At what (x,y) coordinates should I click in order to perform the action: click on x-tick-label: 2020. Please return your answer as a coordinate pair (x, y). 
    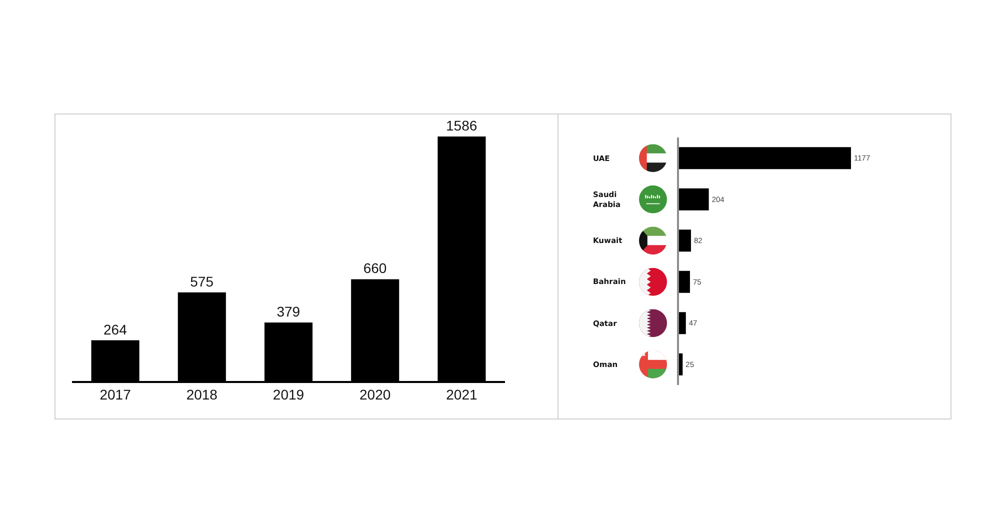
    Looking at the image, I should click on (375, 394).